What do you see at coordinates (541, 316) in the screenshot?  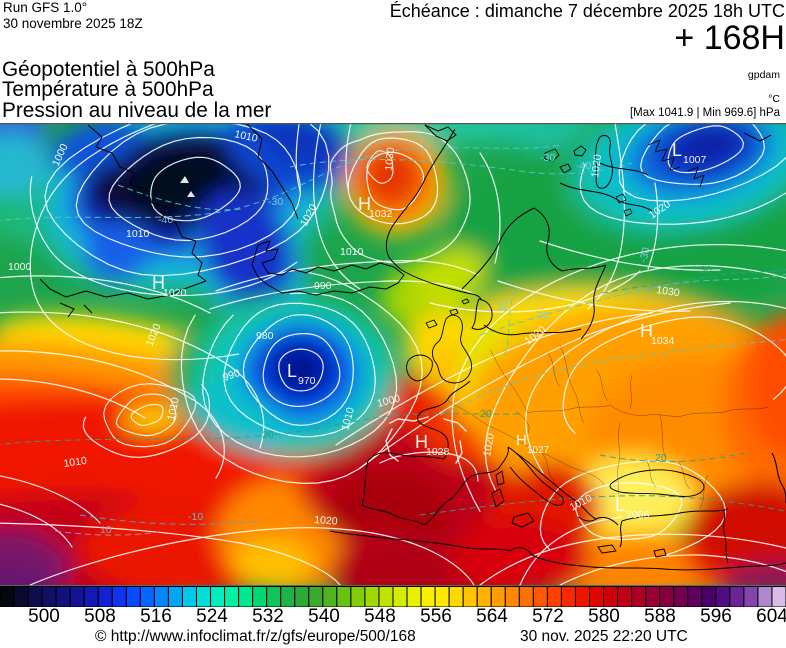 I see `svg-text: -20` at bounding box center [541, 316].